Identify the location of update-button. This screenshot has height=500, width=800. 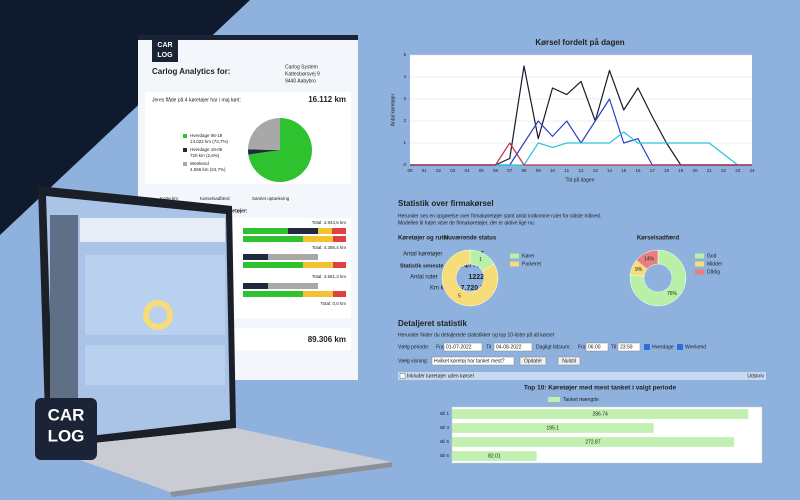
(533, 361).